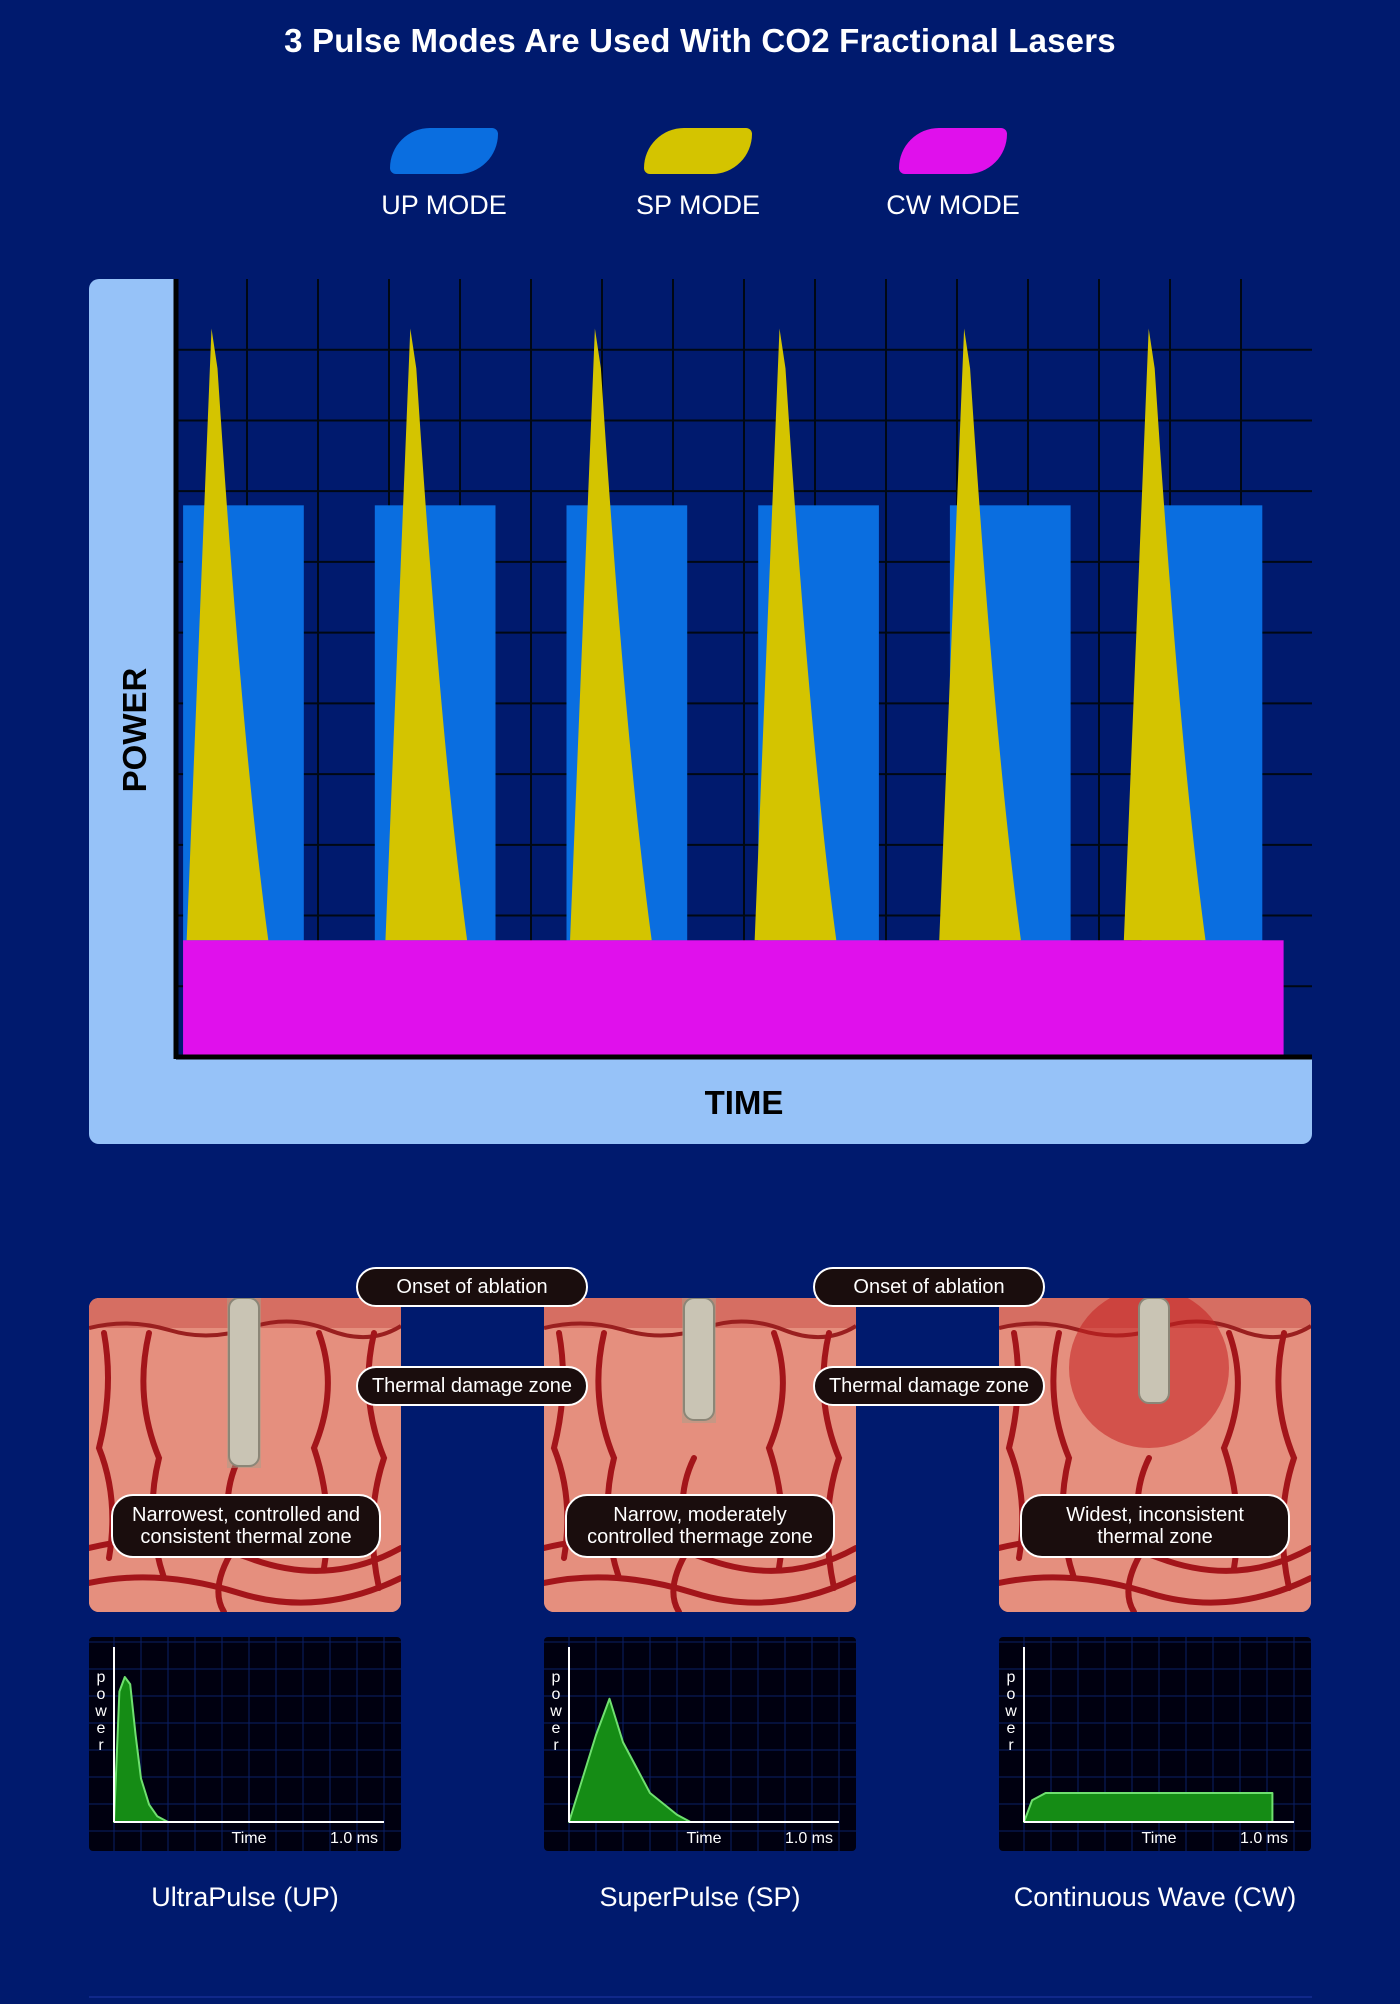 The height and width of the screenshot is (2004, 1400). Describe the element at coordinates (1155, 1744) in the screenshot. I see `mini-chart-cw: p o w e r Time 1.0 ms` at that location.